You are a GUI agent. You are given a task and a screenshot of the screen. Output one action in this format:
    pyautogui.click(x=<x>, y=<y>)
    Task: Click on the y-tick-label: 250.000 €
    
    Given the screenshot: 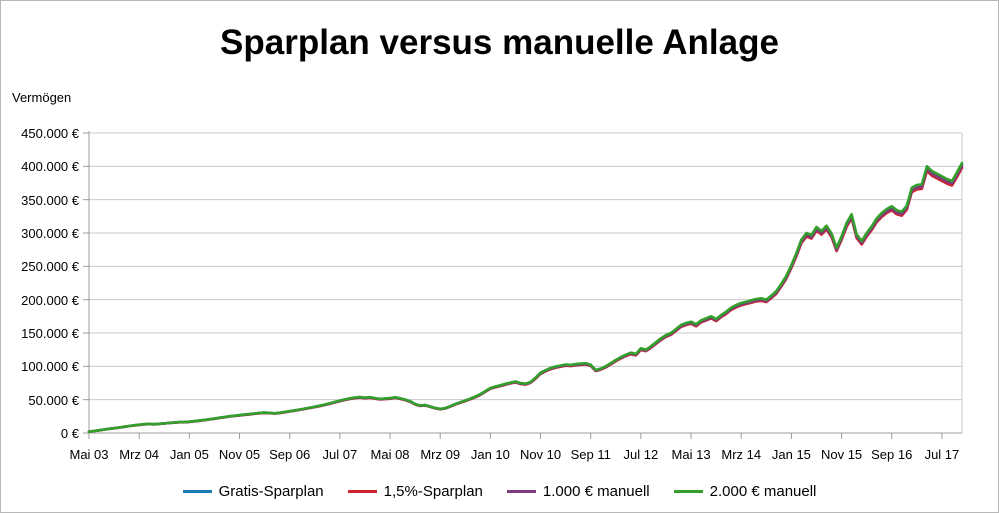 What is the action you would take?
    pyautogui.click(x=50, y=267)
    